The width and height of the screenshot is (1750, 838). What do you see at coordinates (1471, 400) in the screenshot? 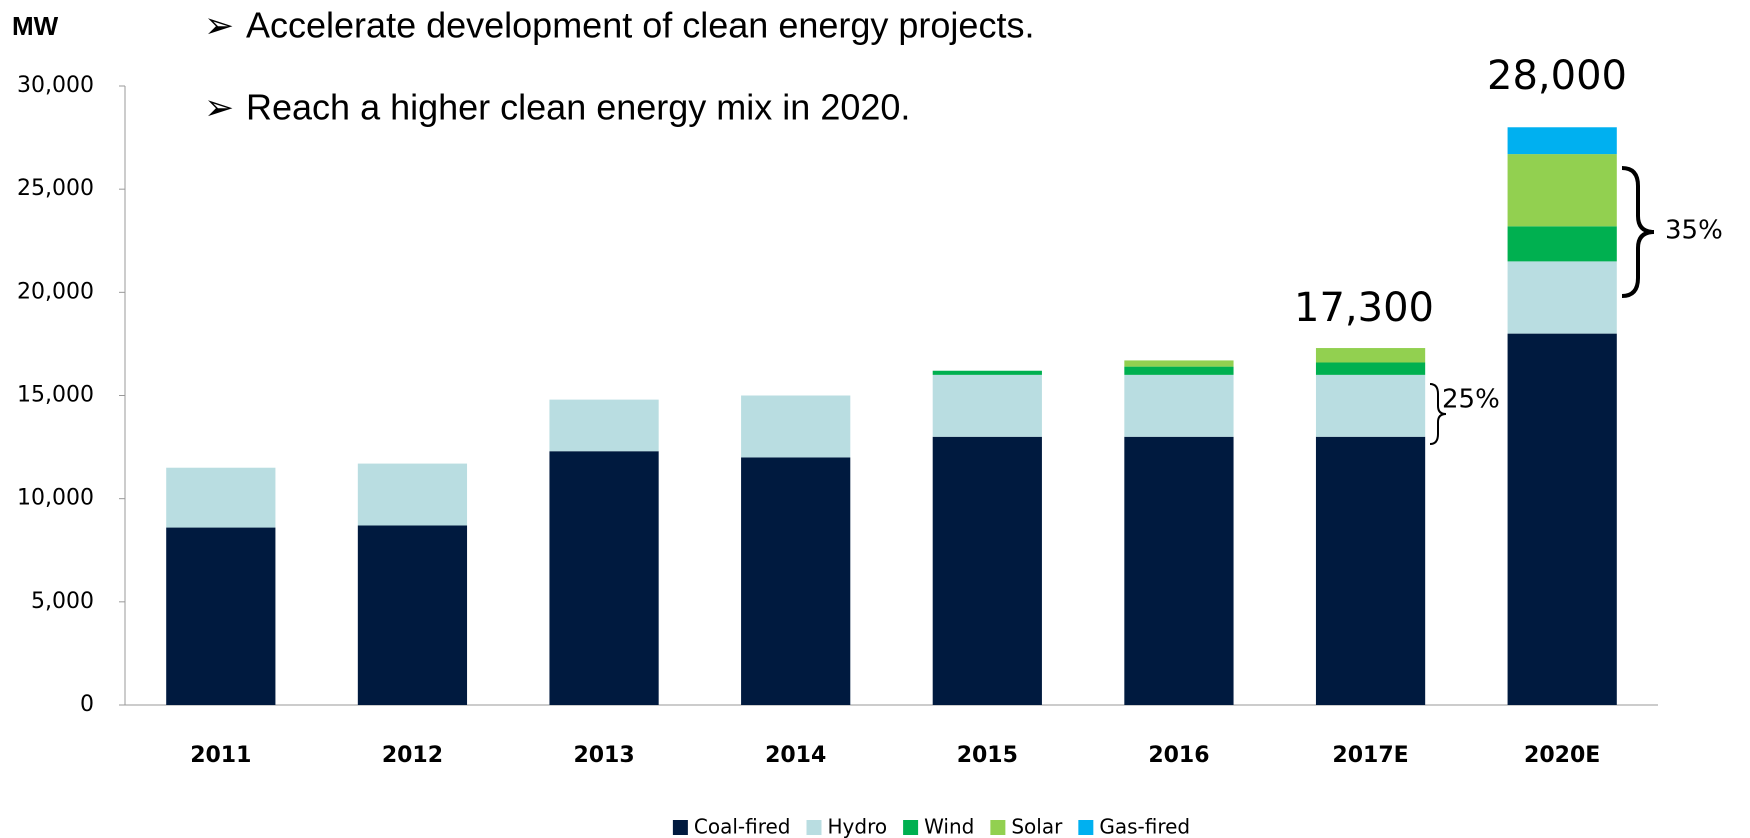
I see `annotation: 25%` at bounding box center [1471, 400].